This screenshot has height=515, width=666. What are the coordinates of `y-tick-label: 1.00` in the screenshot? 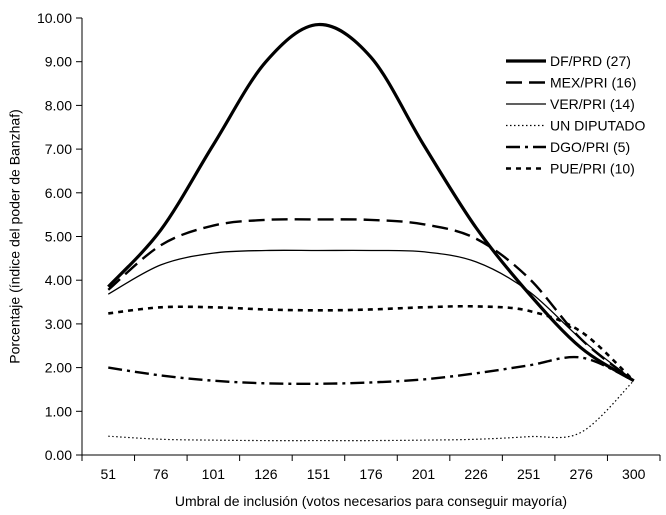 It's located at (58, 411).